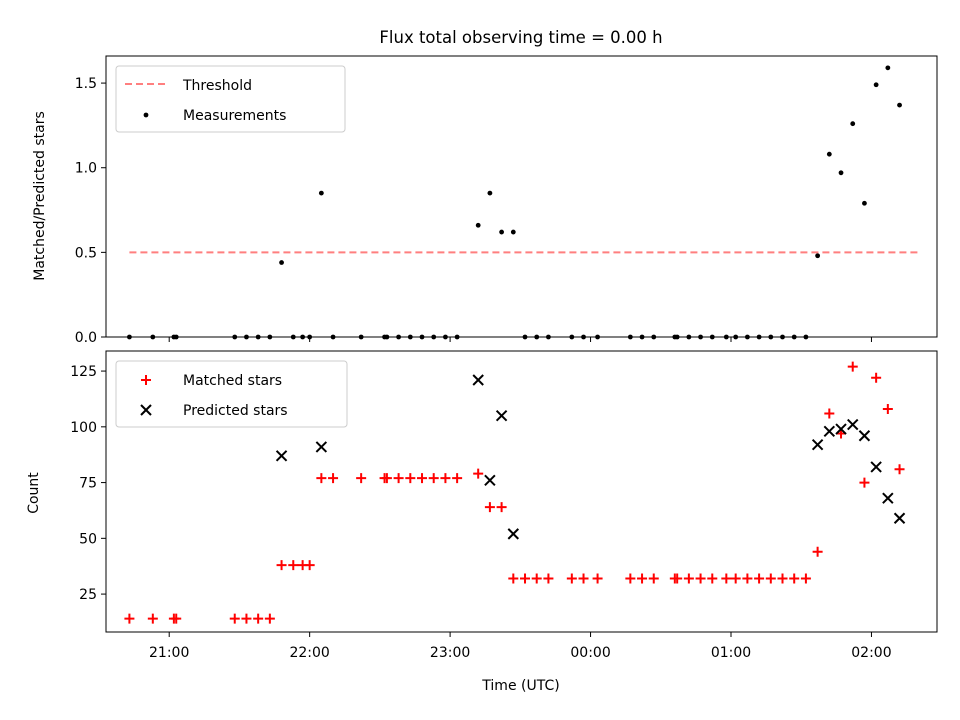  Describe the element at coordinates (309, 653) in the screenshot. I see `x-tick-label: 22:00` at that location.